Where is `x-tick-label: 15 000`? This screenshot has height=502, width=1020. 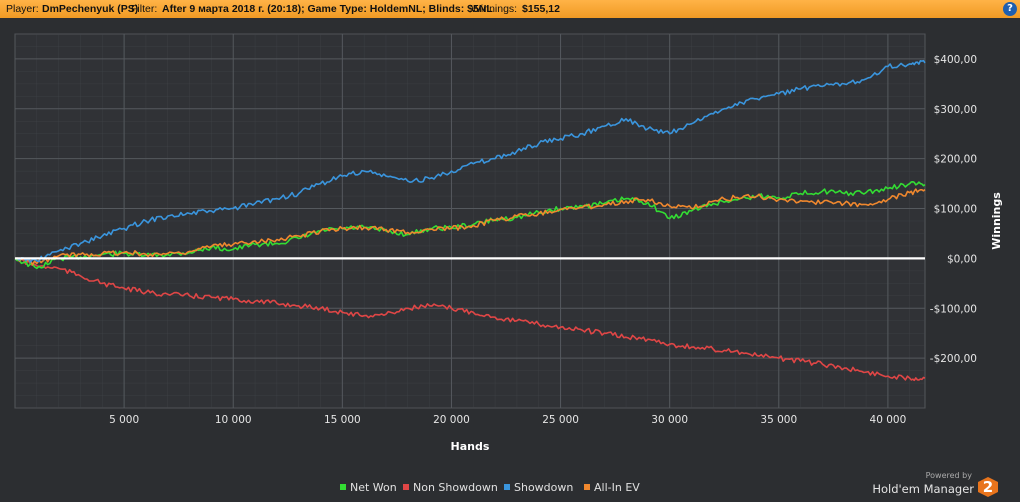 x-tick-label: 15 000 is located at coordinates (342, 420).